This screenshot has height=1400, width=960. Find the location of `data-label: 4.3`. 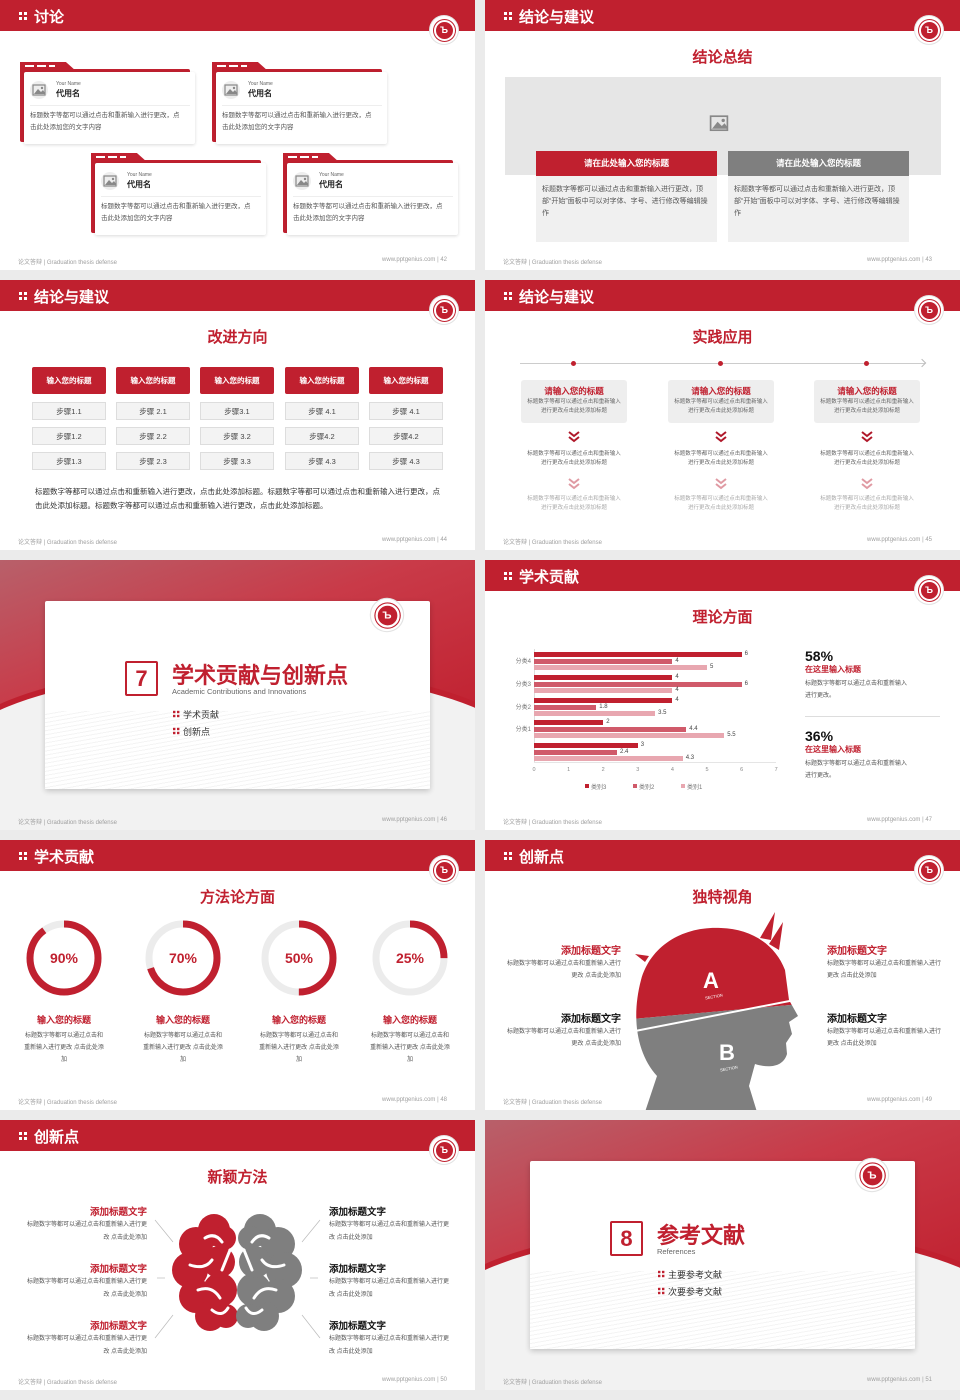

data-label: 4.3 is located at coordinates (690, 758).